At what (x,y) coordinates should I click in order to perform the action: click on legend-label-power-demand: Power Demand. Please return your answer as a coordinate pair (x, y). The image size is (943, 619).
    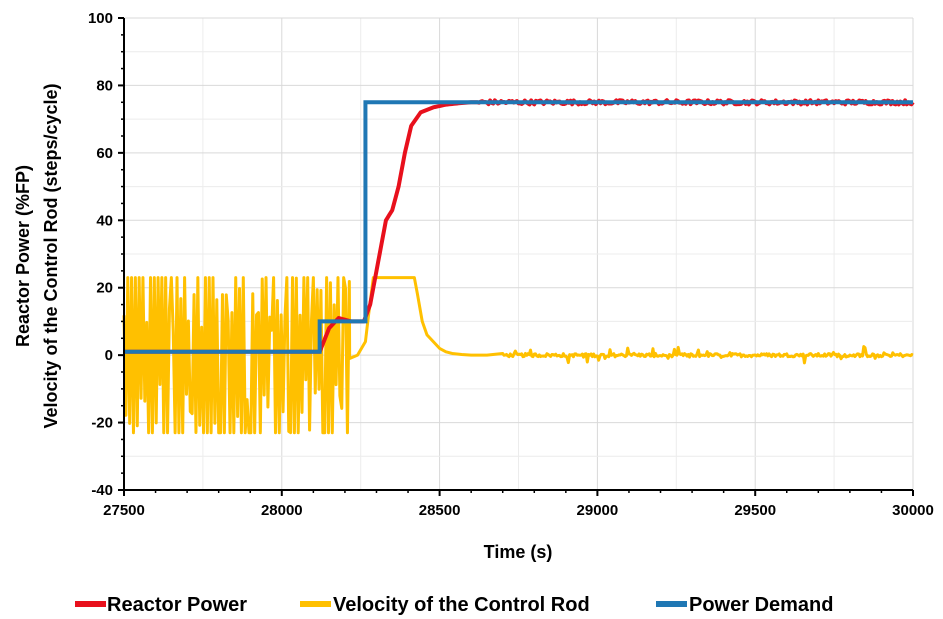
    Looking at the image, I should click on (761, 605).